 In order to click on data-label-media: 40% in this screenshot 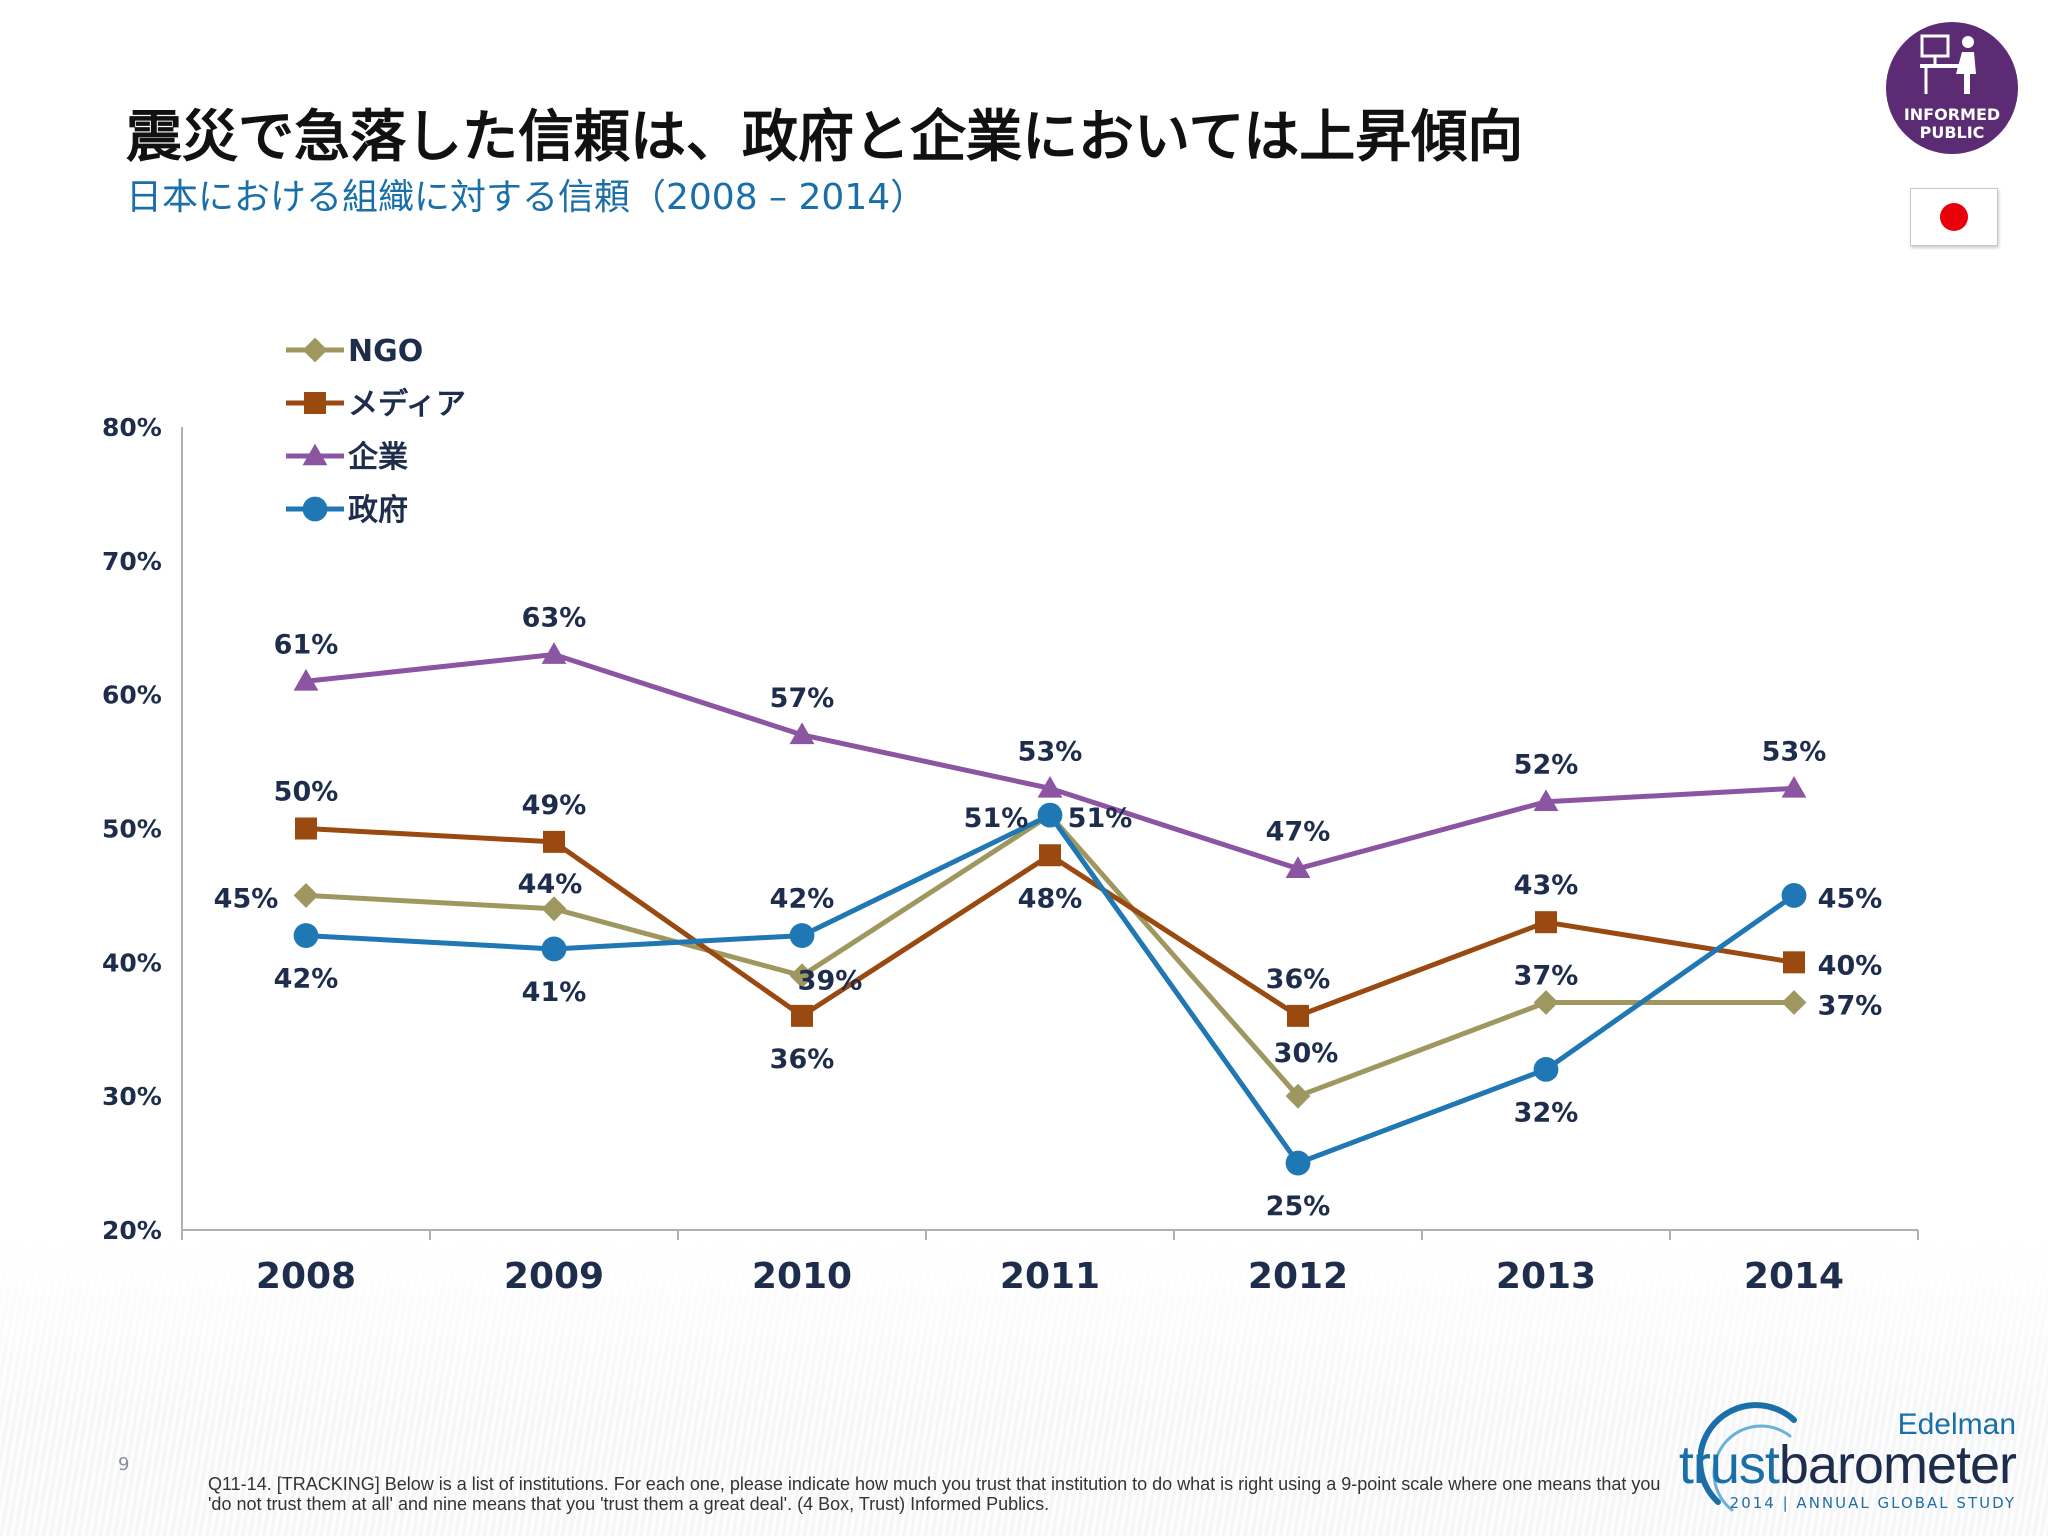, I will do `click(1850, 965)`.